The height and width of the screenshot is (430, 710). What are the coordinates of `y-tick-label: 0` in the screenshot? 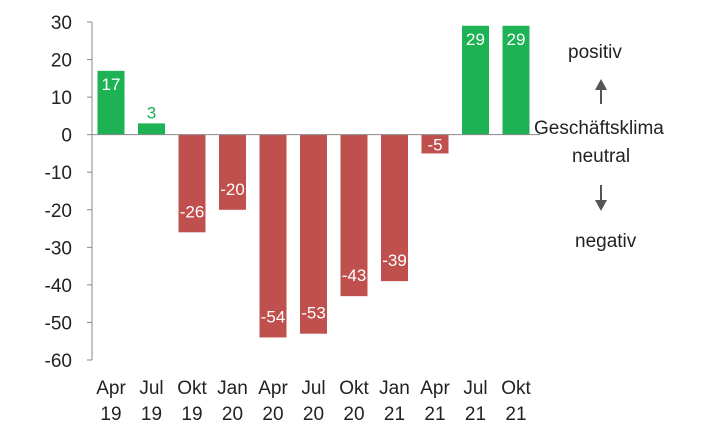 It's located at (66, 136).